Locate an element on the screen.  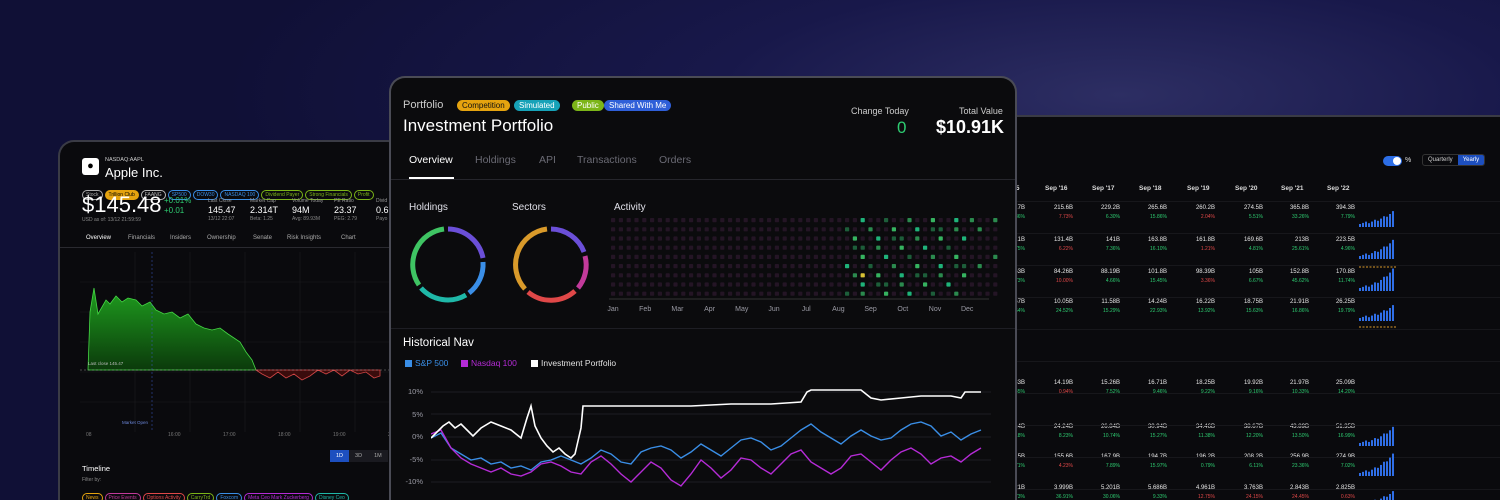
tab-holdings: Holdings is located at coordinates (495, 160).